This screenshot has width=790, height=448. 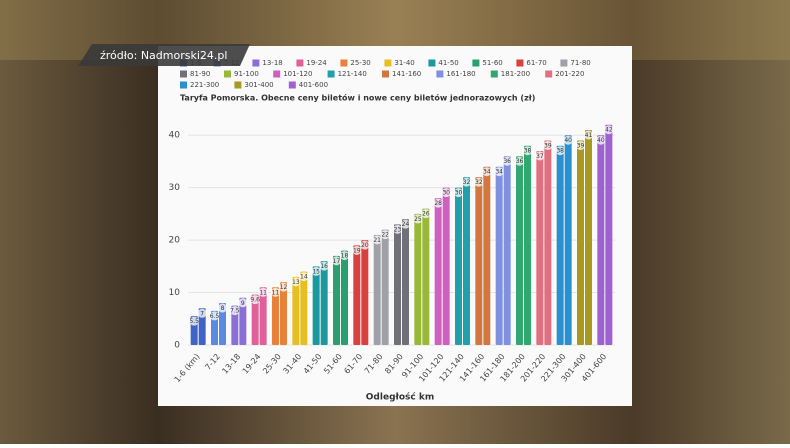 I want to click on legend-label: 31-40, so click(x=404, y=63).